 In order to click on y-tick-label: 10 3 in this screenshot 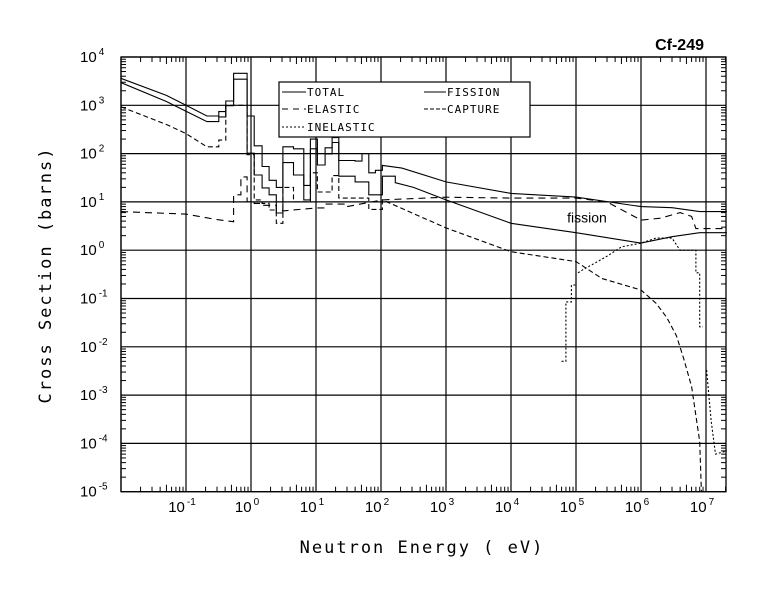, I will do `click(92, 104)`.